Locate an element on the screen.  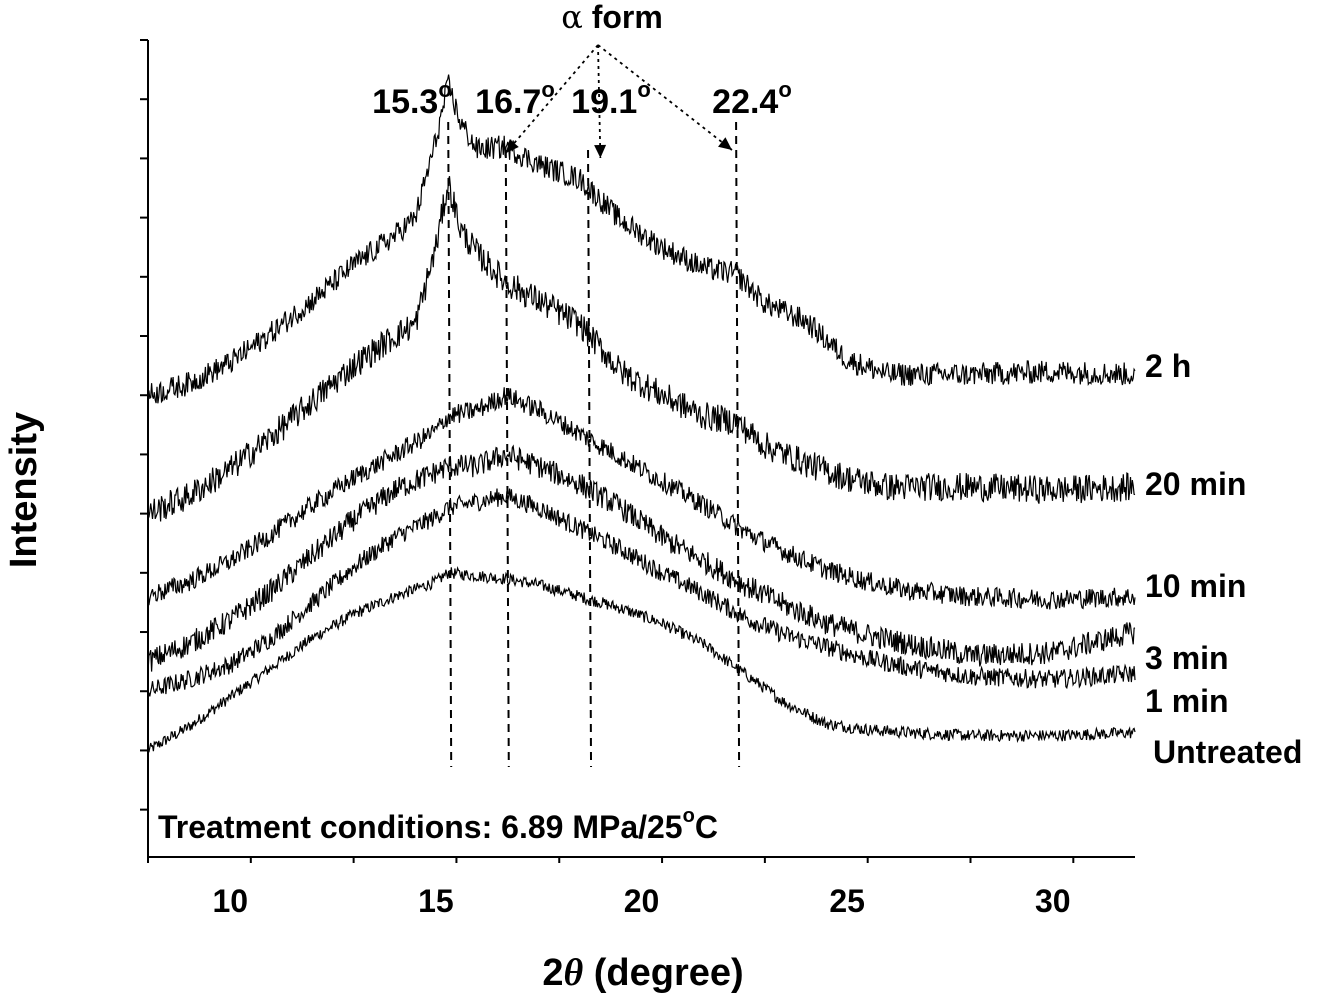
x-tick-label: 15 is located at coordinates (436, 901).